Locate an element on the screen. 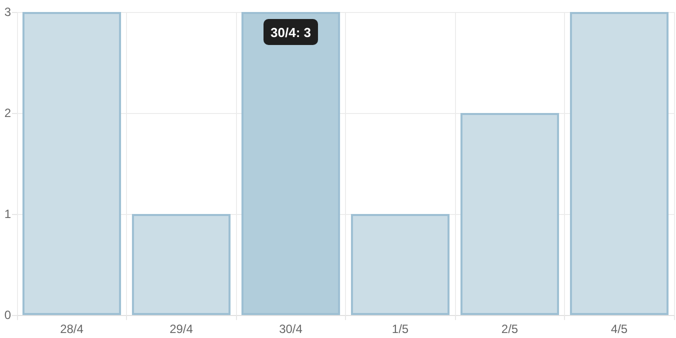 The image size is (676, 338). x-tick-label: 1/5 is located at coordinates (400, 329).